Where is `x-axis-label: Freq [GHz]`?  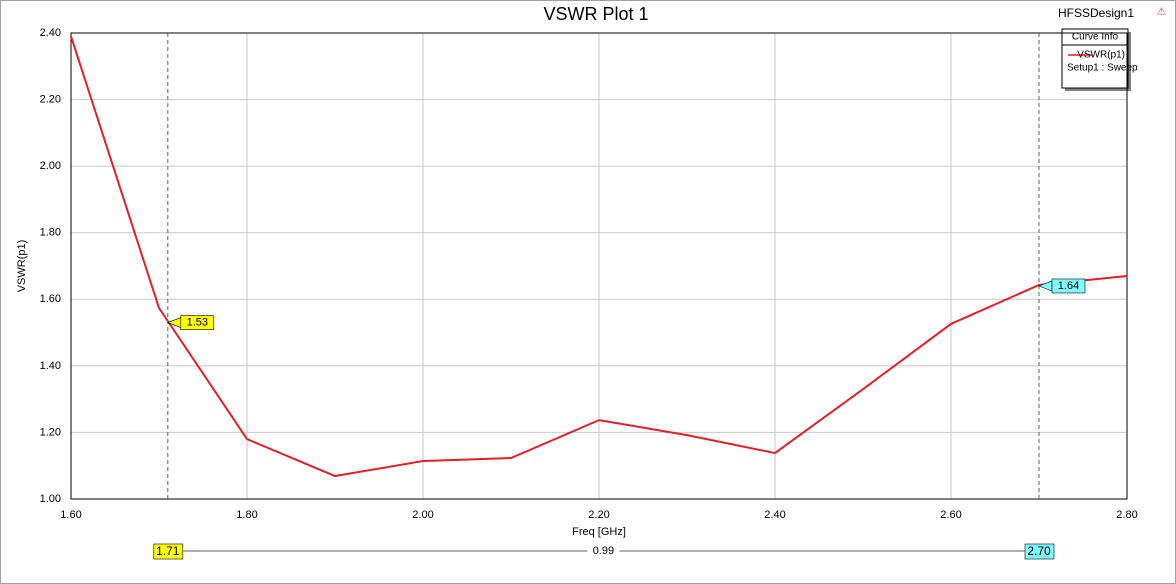
x-axis-label: Freq [GHz] is located at coordinates (599, 532).